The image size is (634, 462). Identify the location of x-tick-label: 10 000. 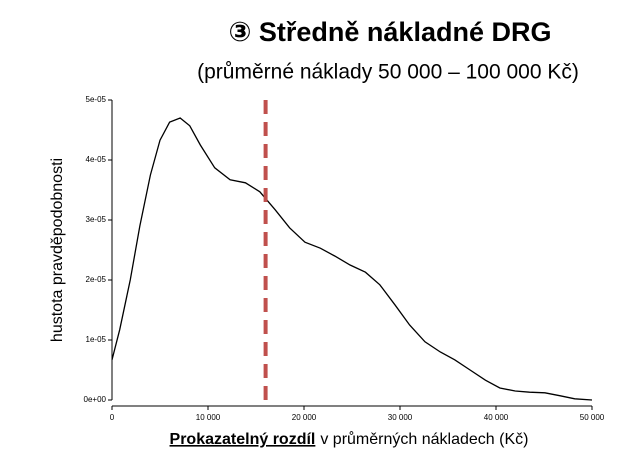
(208, 417).